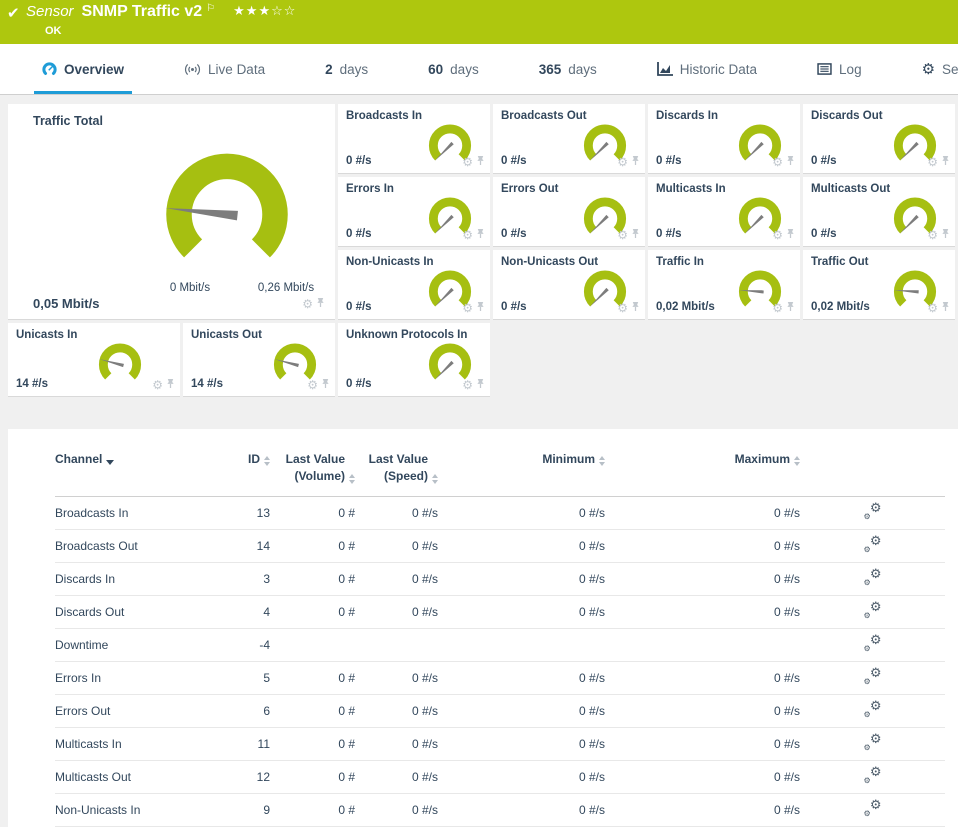  Describe the element at coordinates (263, 545) in the screenshot. I see `cell-id: 14` at that location.